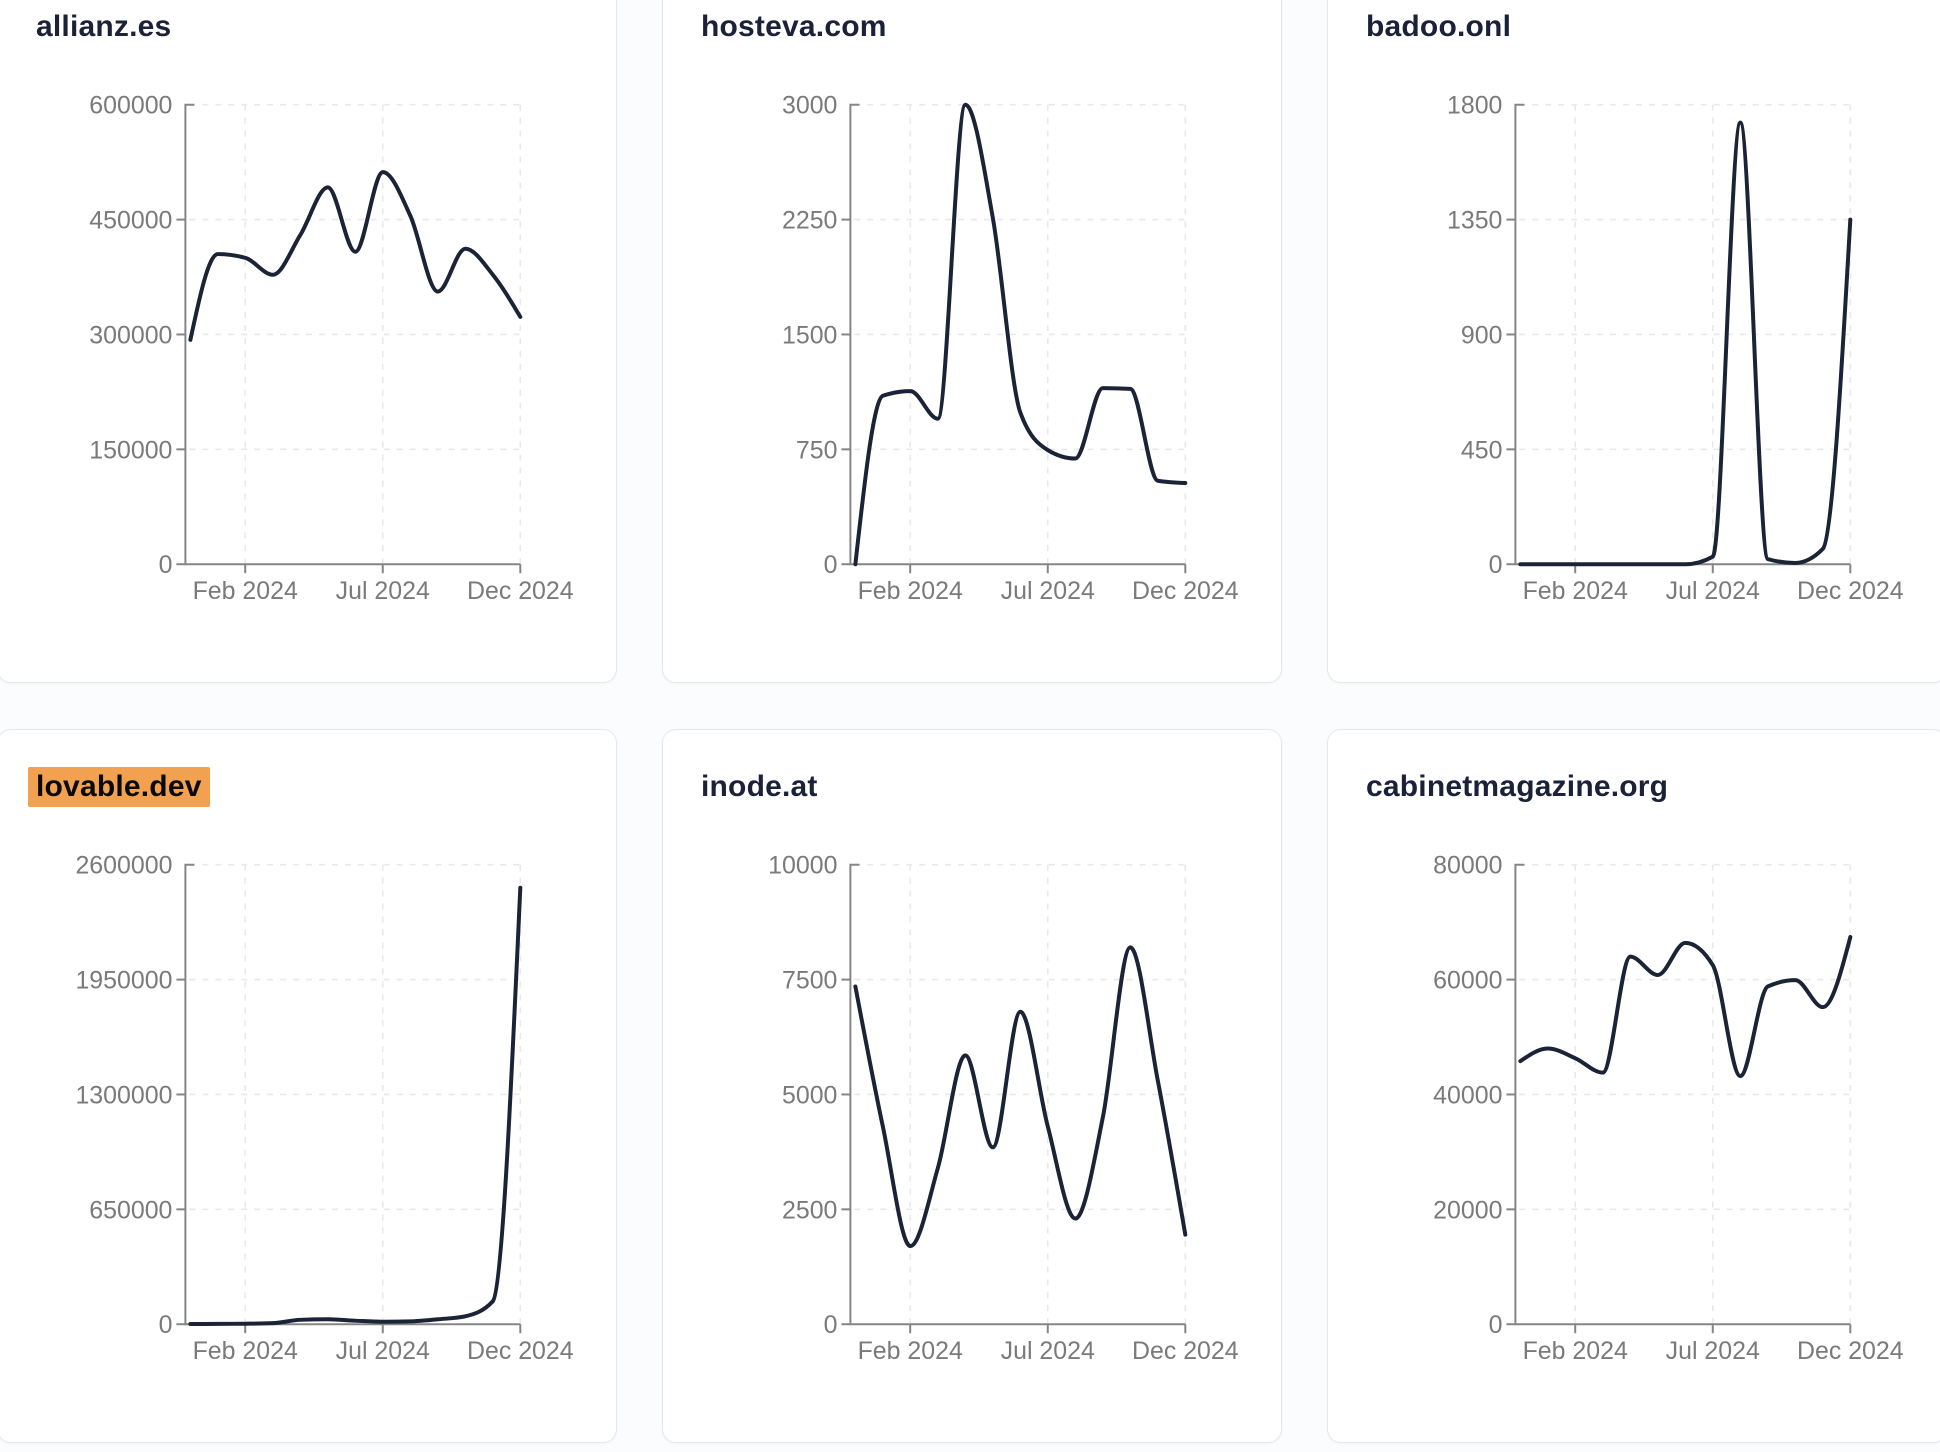 Image resolution: width=1940 pixels, height=1452 pixels. Describe the element at coordinates (1482, 335) in the screenshot. I see `y-axis-tick-label: 900` at that location.